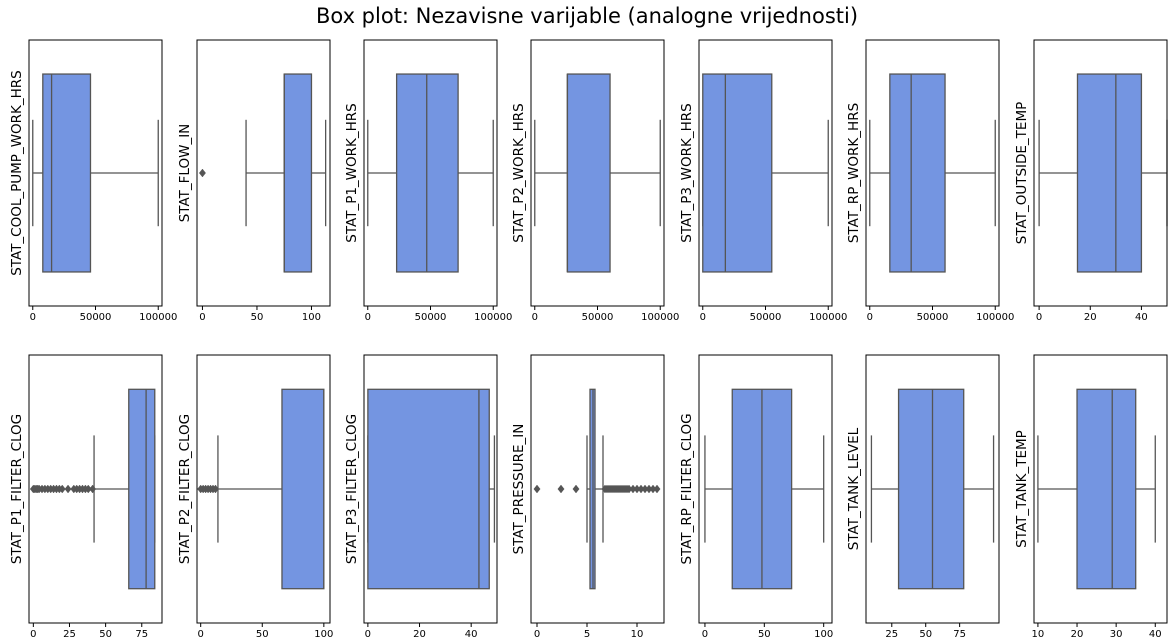  What do you see at coordinates (1022, 173) in the screenshot?
I see `y-axis-label: STAT_OUTSIDE_TEMP` at bounding box center [1022, 173].